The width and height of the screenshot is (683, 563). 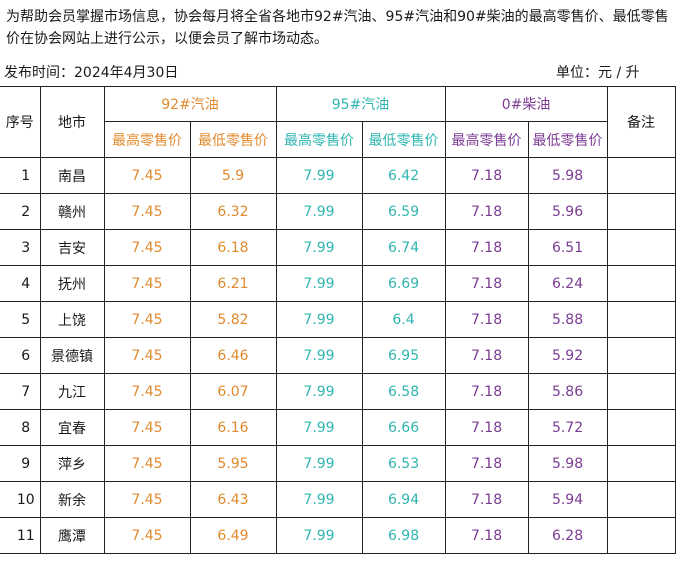 I want to click on cell-0-min: 6.28, so click(x=567, y=535).